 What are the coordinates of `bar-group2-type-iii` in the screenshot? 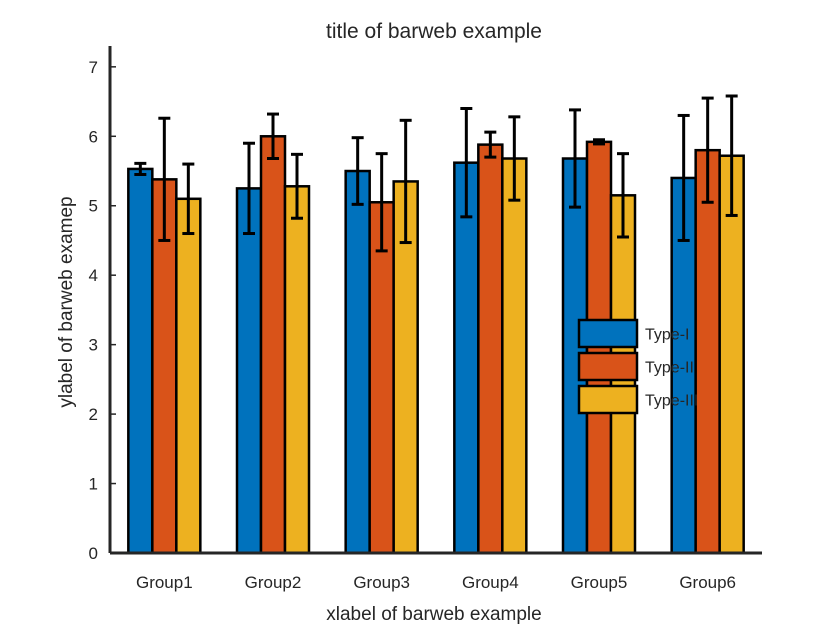 It's located at (297, 370).